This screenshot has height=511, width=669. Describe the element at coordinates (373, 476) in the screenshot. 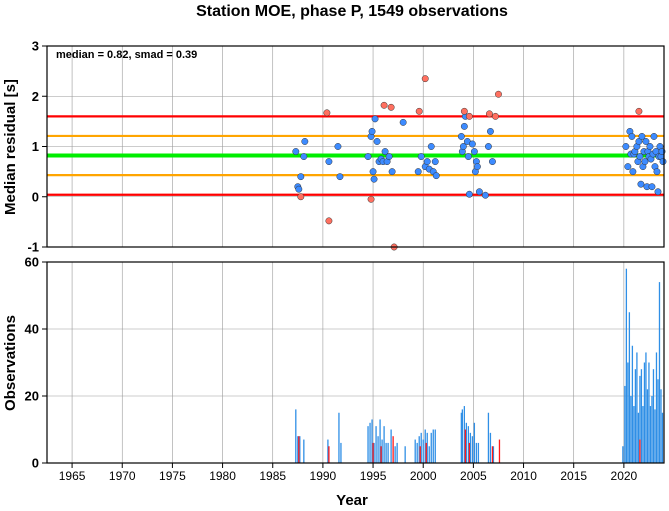

I see `x-tick-label: 1995` at that location.